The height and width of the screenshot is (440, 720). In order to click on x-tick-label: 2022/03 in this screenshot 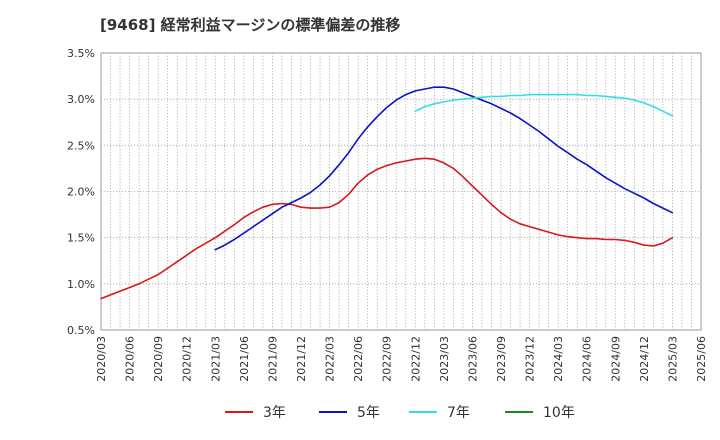, I will do `click(330, 359)`.